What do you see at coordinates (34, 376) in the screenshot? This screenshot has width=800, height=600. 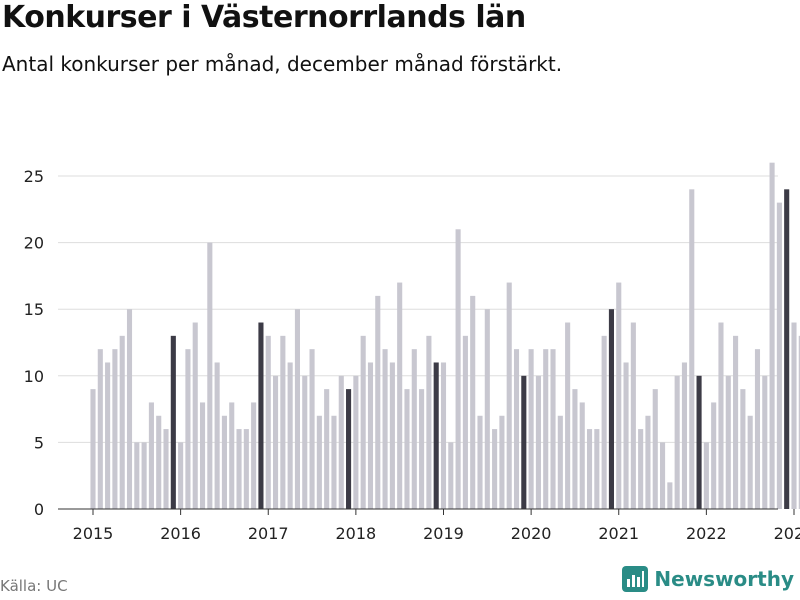 I see `y-tick-label: 10` at bounding box center [34, 376].